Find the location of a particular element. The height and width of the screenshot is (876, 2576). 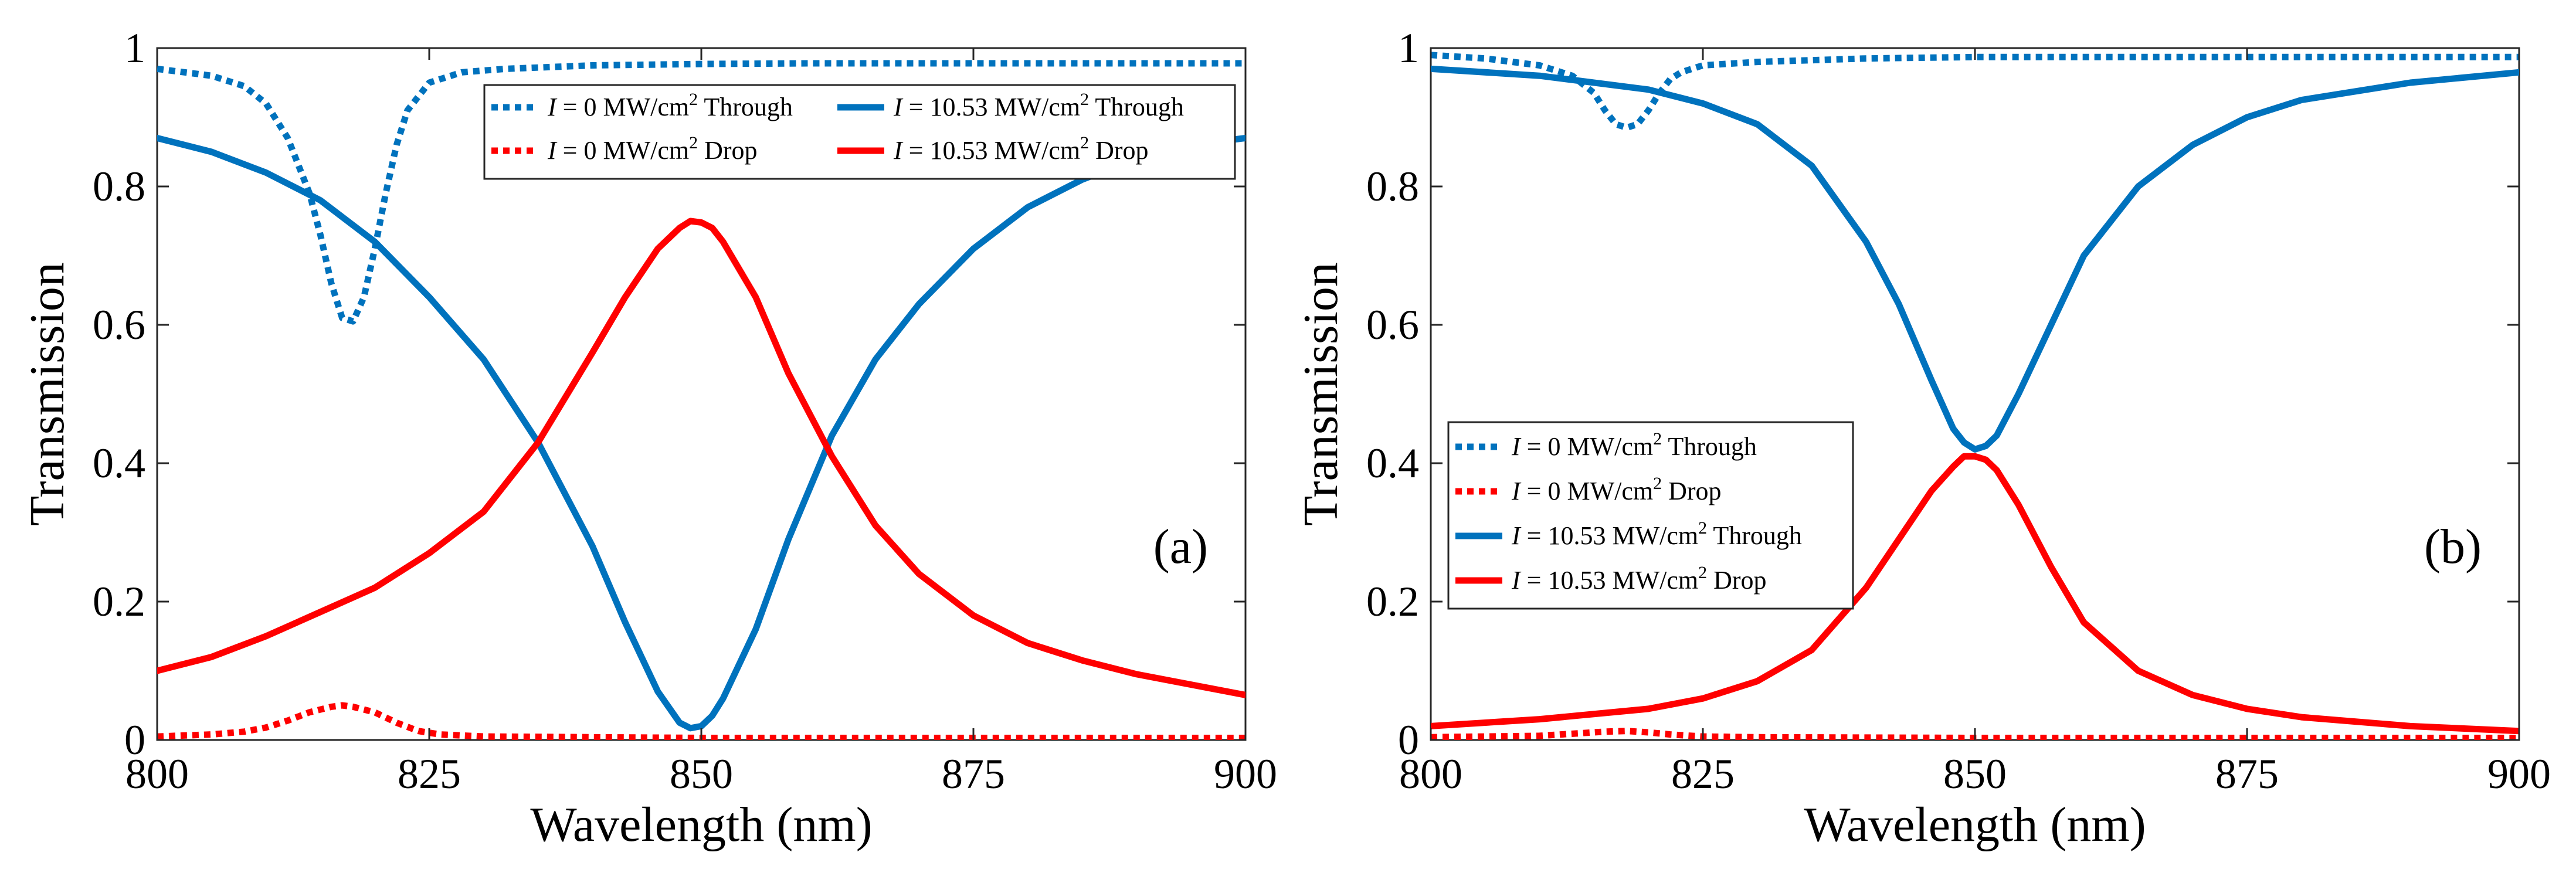

panel-label: (a) is located at coordinates (1180, 547).